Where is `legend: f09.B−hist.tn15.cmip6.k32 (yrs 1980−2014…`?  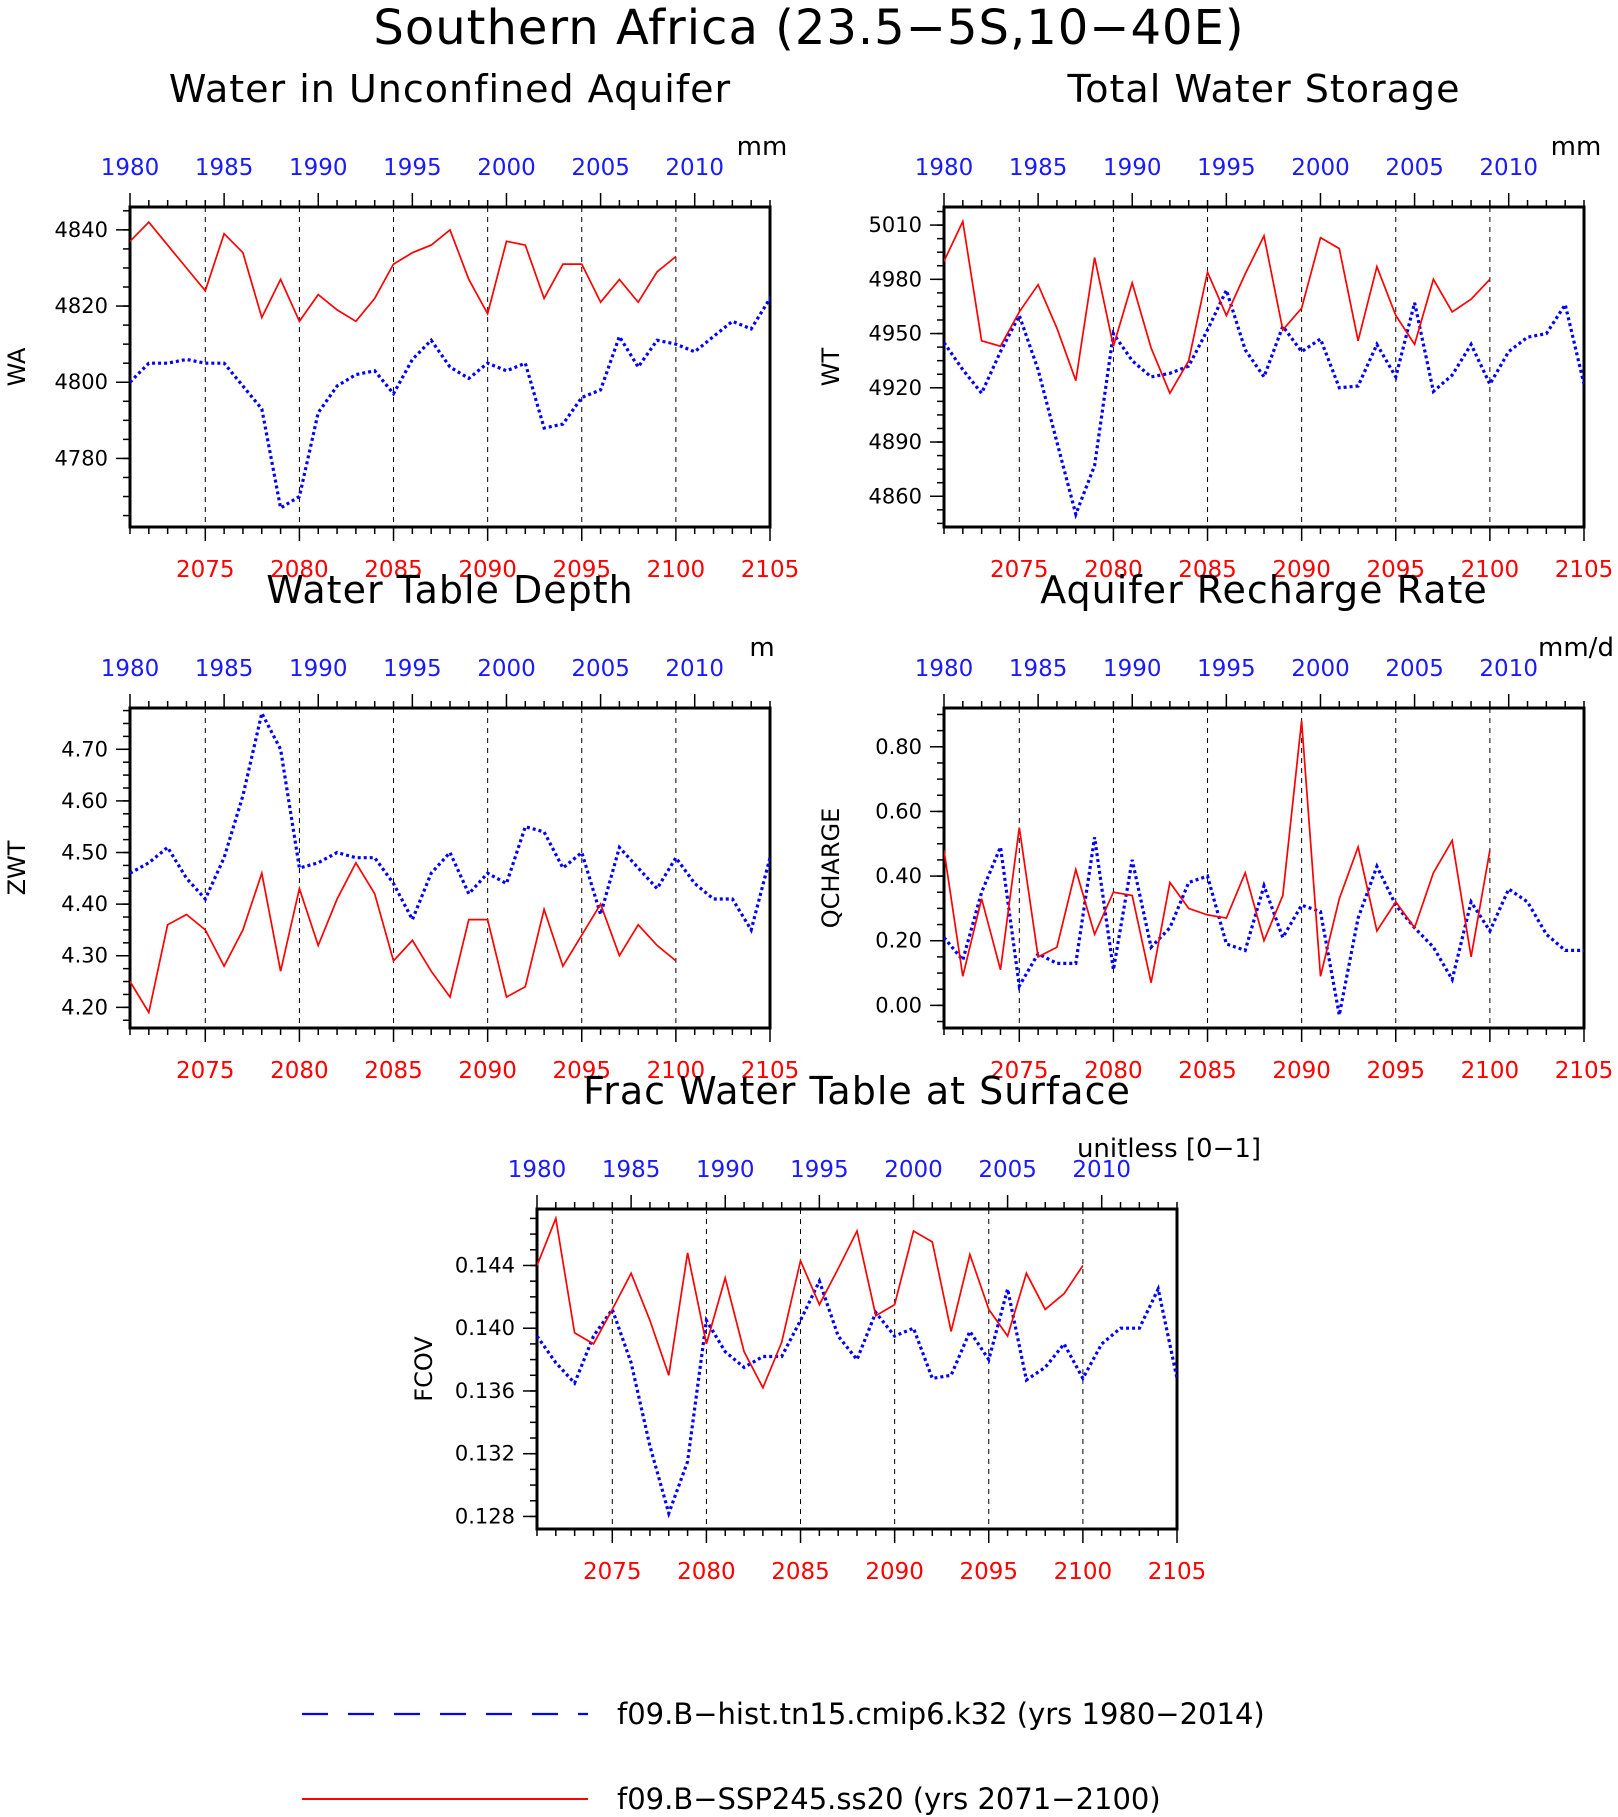
legend: f09.B−hist.tn15.cmip6.k32 (yrs 1980−2014… is located at coordinates (783, 1756).